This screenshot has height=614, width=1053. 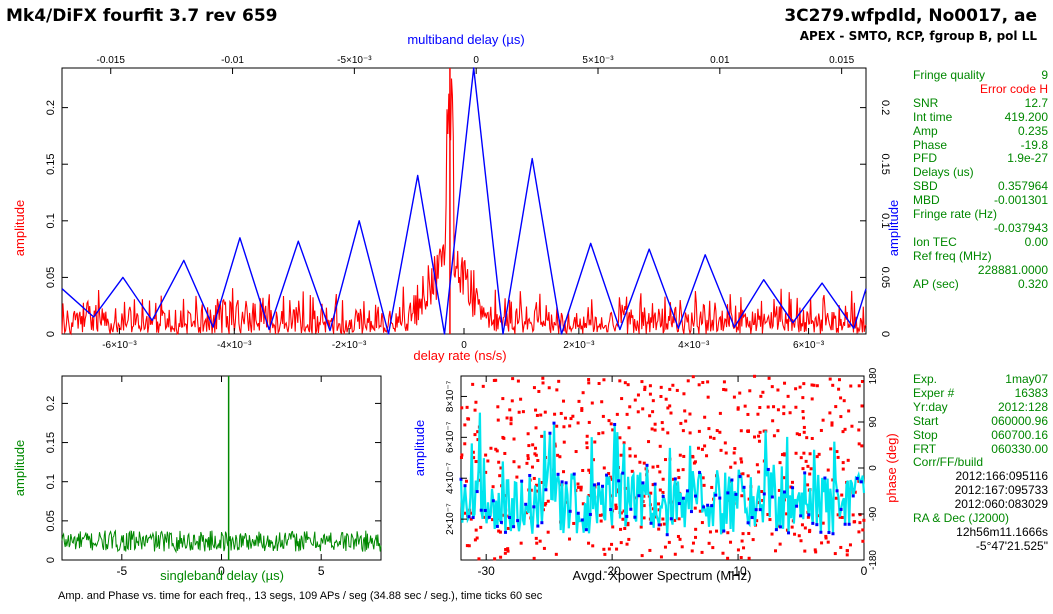 I want to click on info-row: Amp 0.235, so click(x=980, y=131).